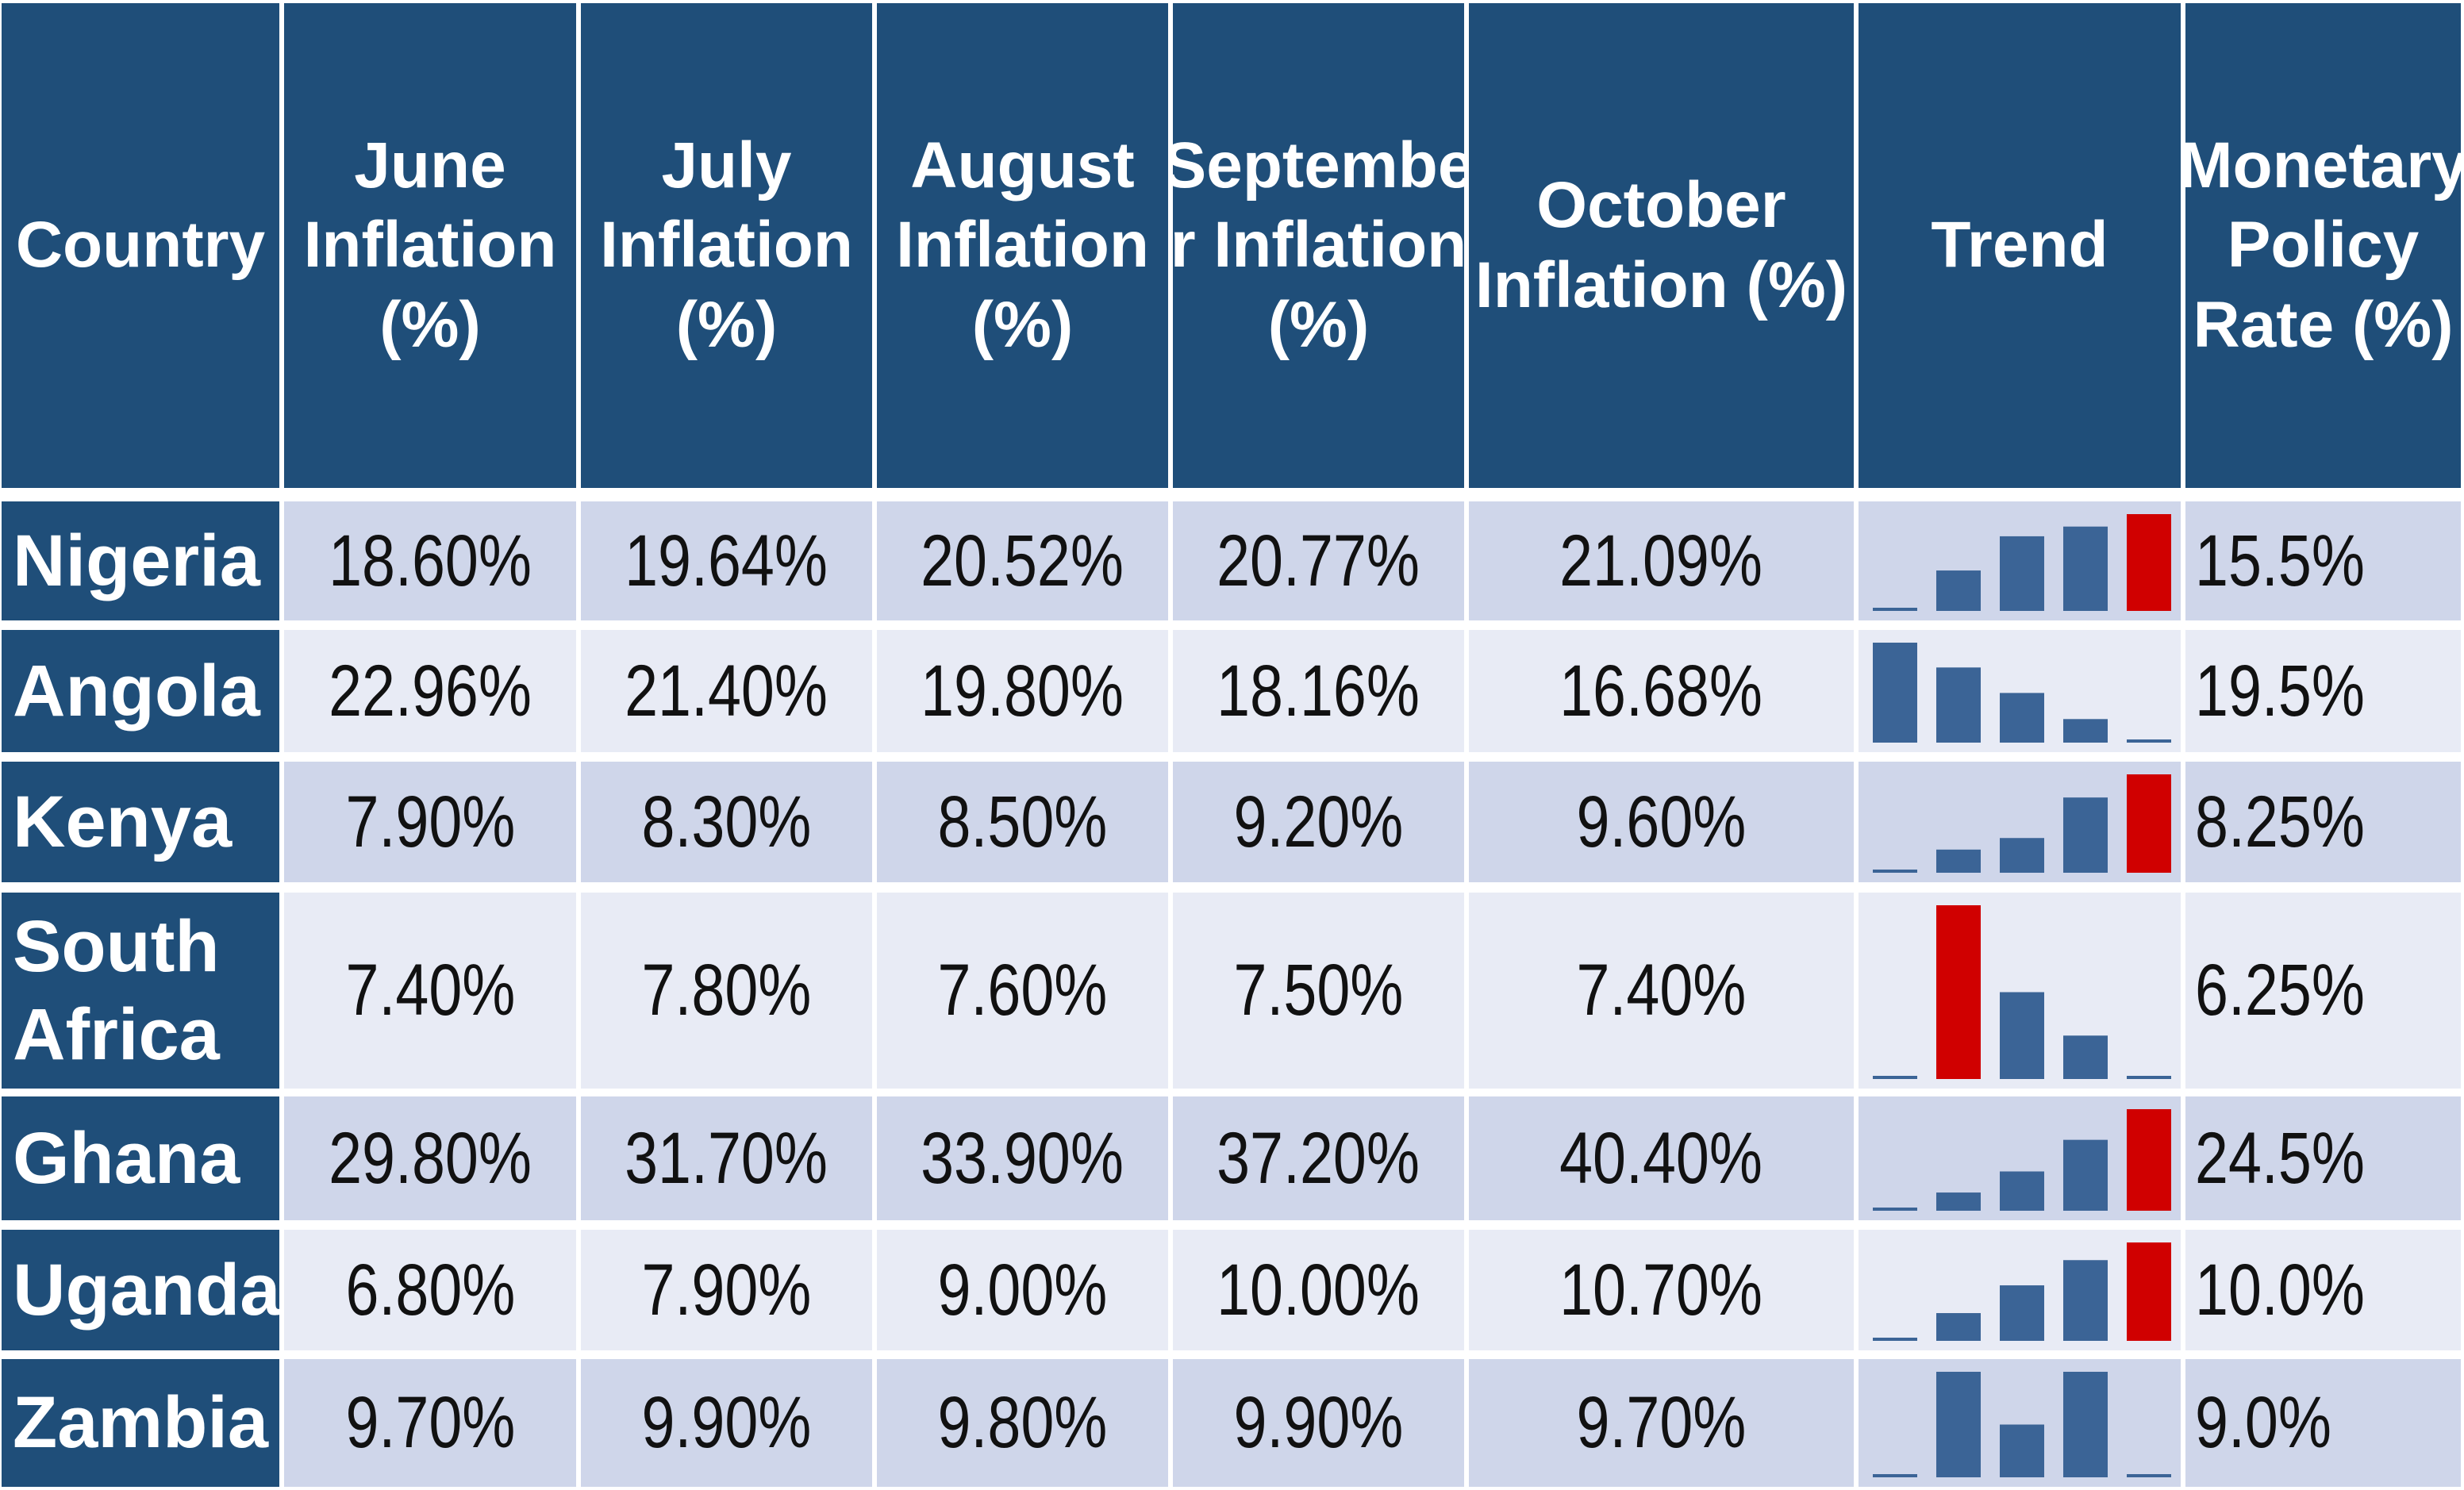 The image size is (2464, 1490). What do you see at coordinates (430, 165) in the screenshot?
I see `header-line: June` at bounding box center [430, 165].